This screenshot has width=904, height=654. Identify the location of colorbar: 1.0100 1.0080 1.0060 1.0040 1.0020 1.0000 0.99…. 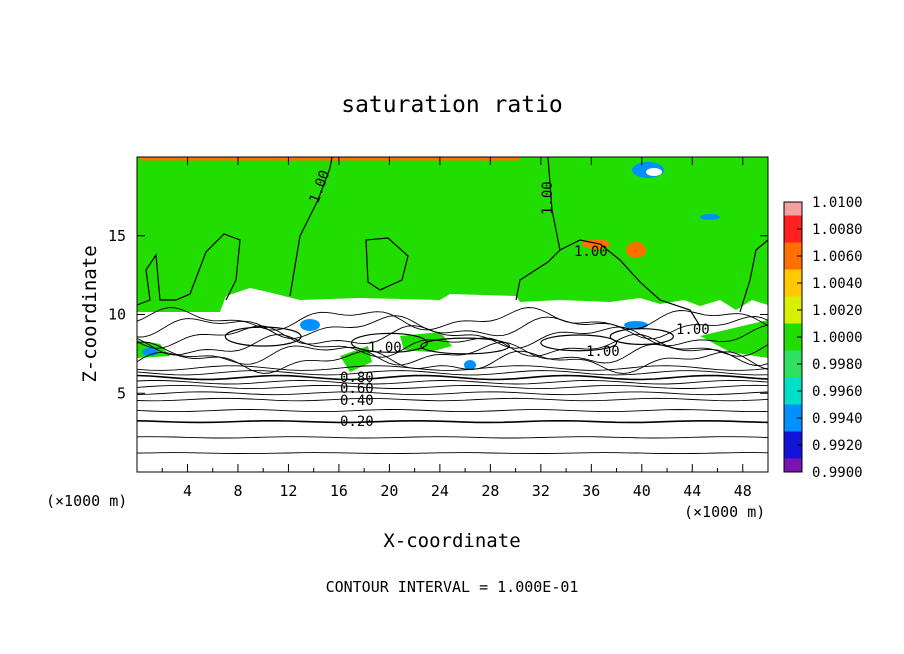
(823, 338).